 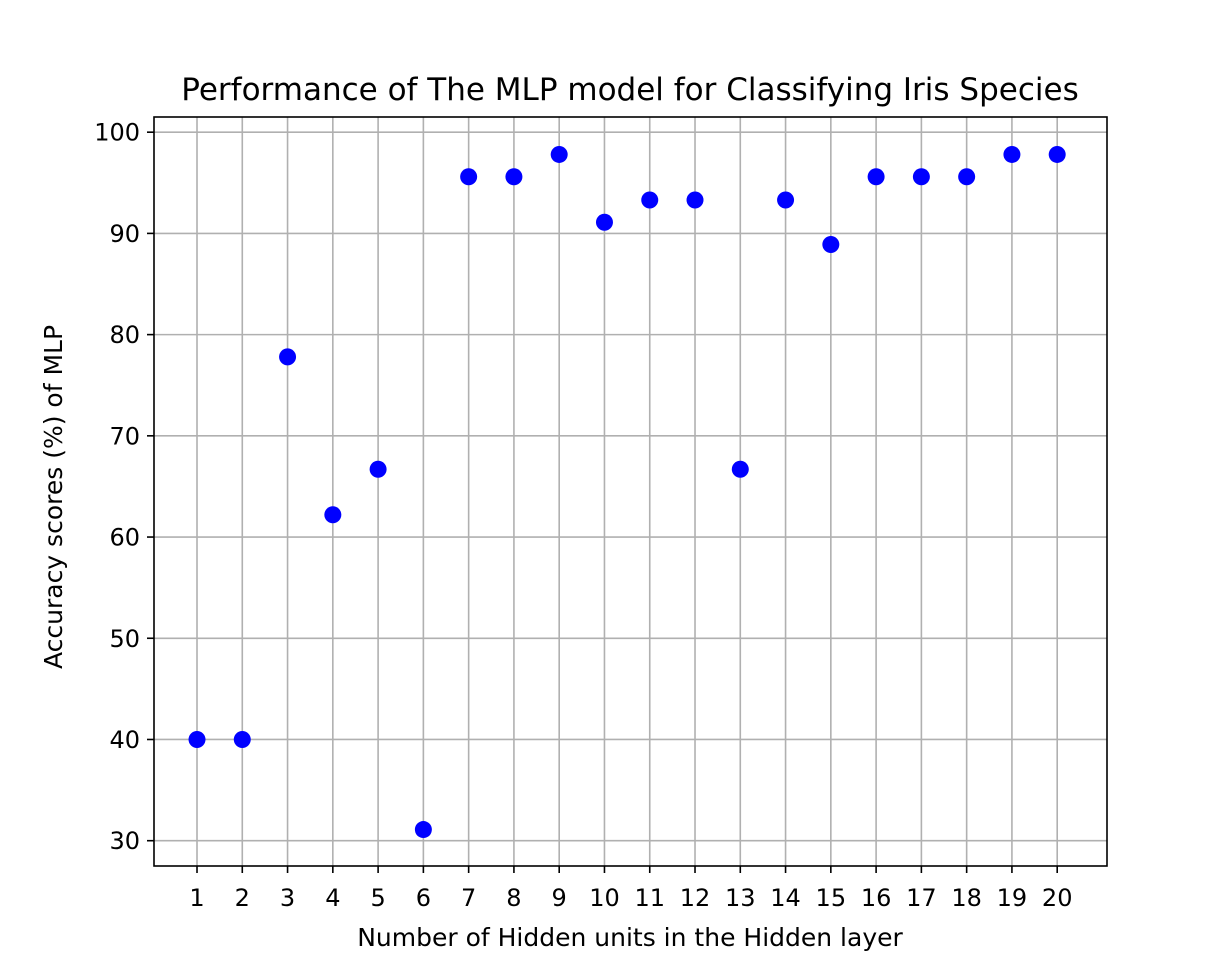 What do you see at coordinates (831, 898) in the screenshot?
I see `x-tick-label: 15` at bounding box center [831, 898].